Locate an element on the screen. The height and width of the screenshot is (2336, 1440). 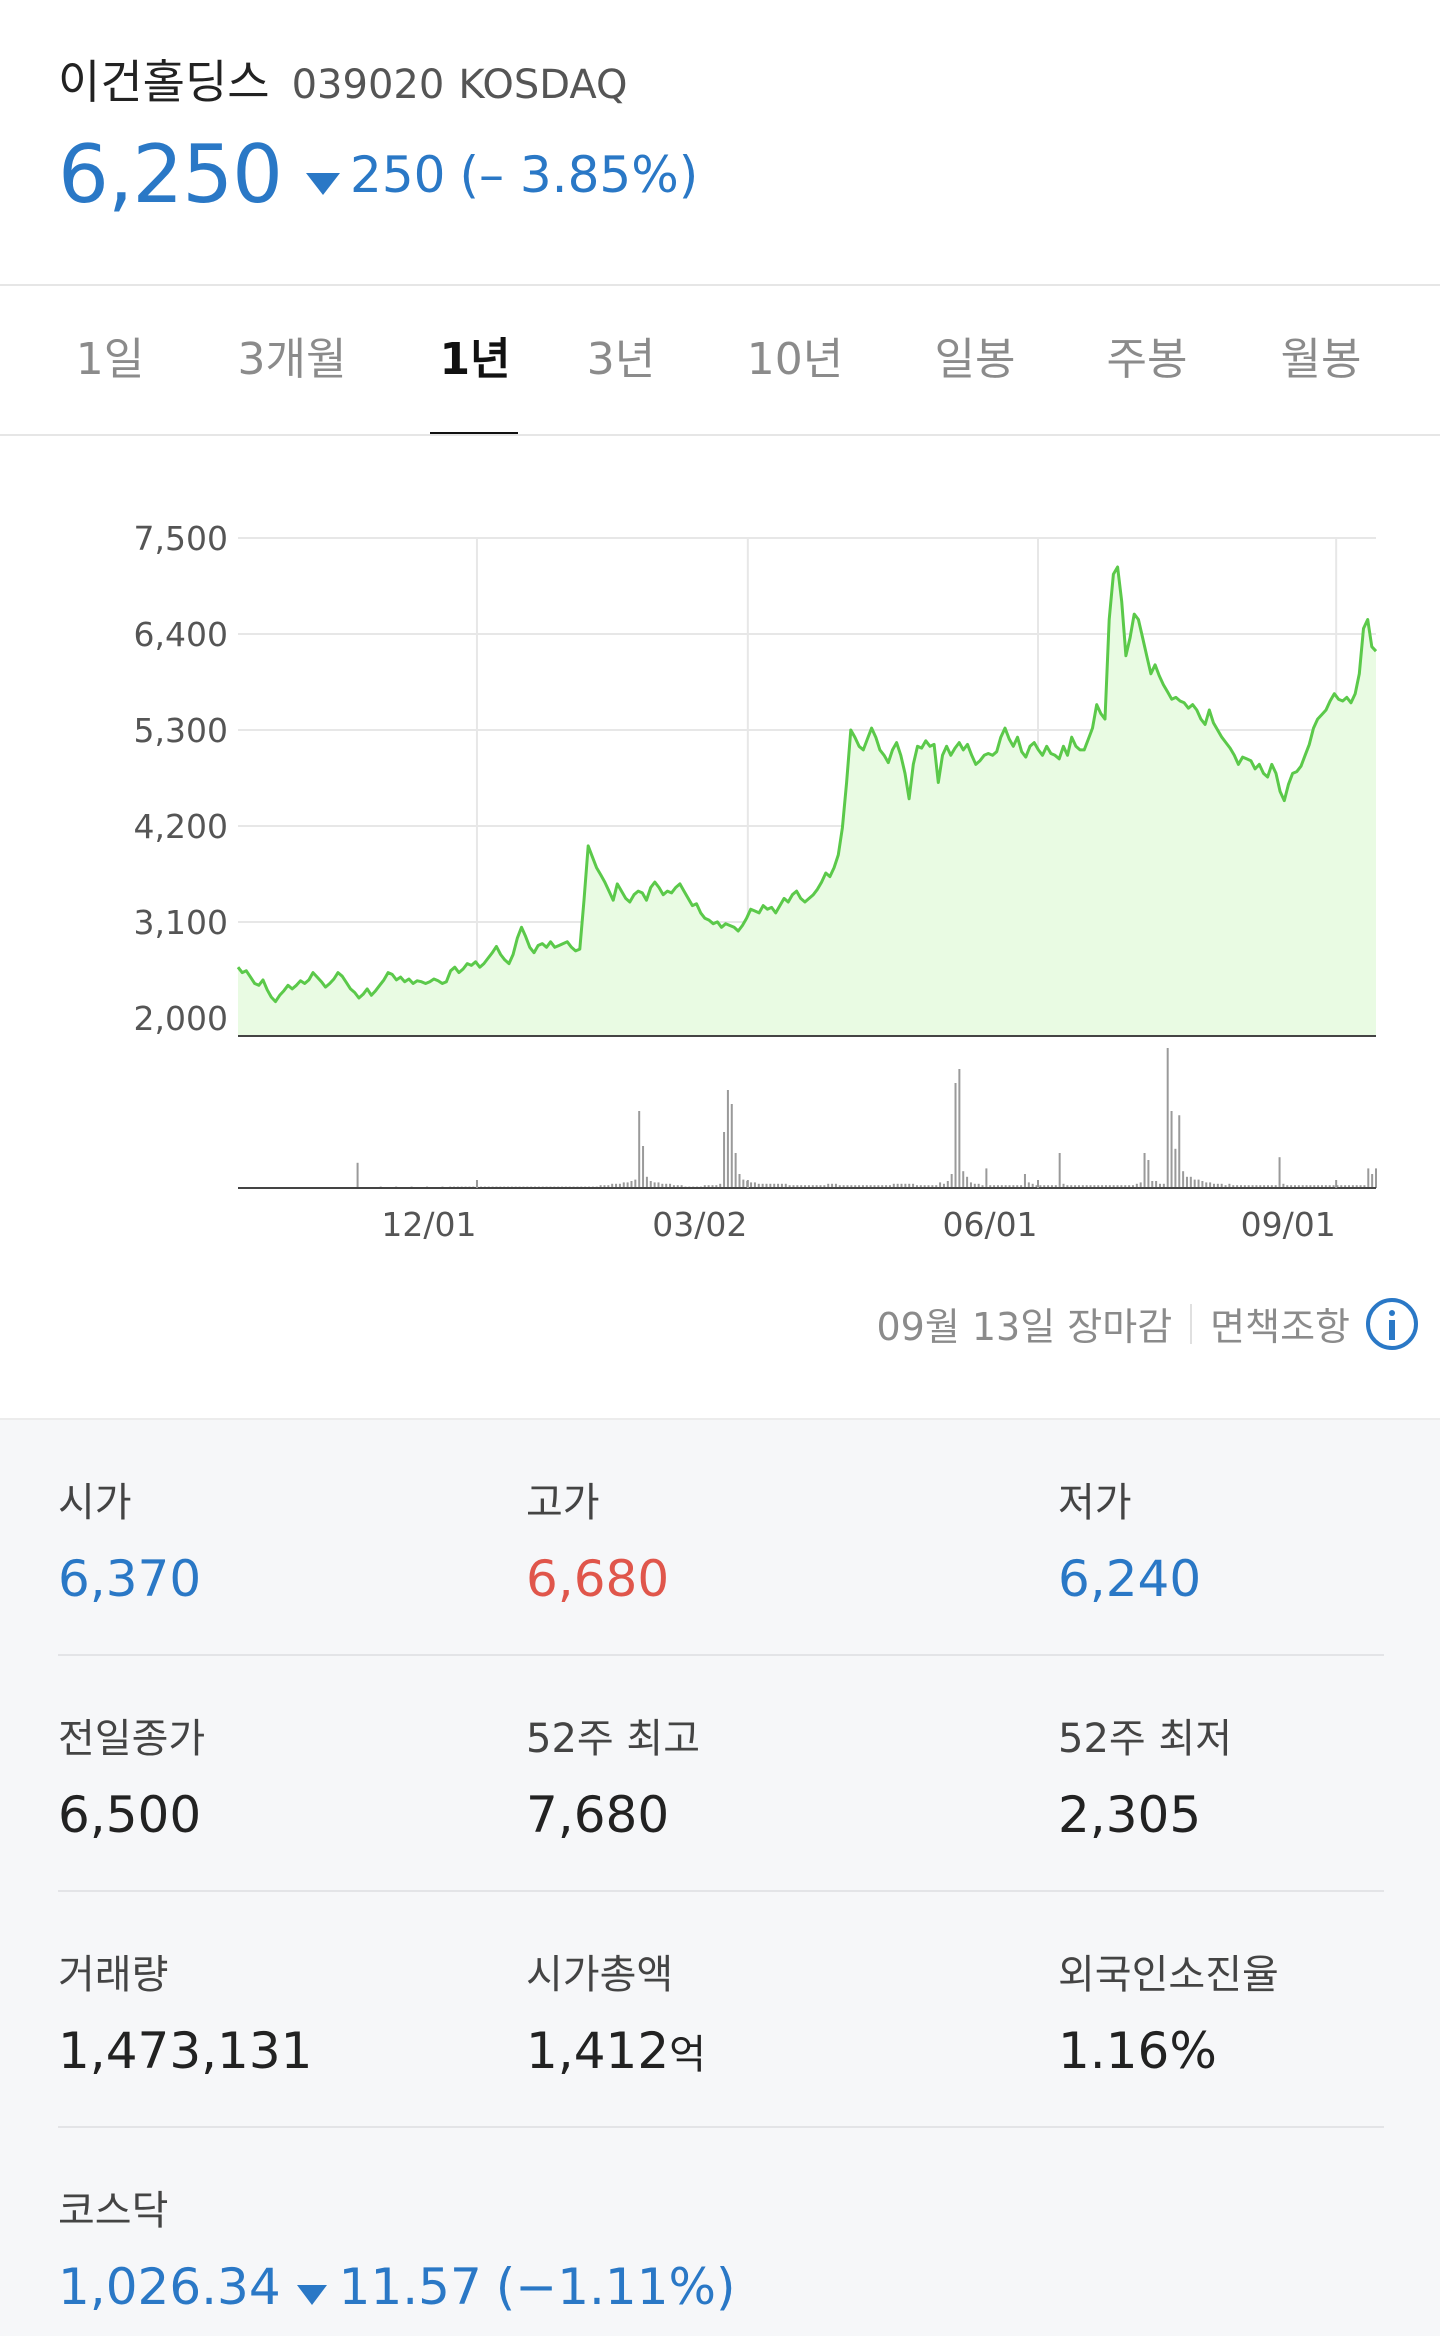
market-close-note: 09월 13일 장마감 is located at coordinates (1024, 1327).